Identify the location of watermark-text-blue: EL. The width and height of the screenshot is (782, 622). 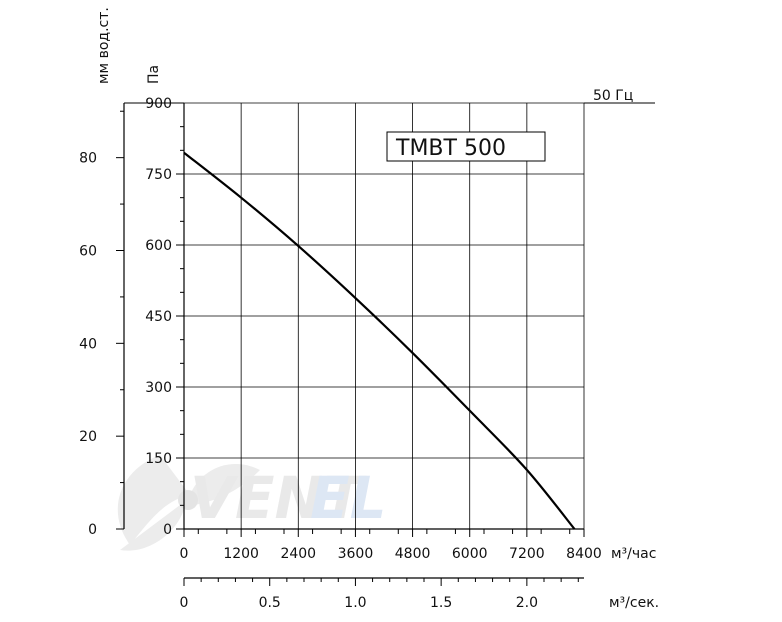
(348, 498).